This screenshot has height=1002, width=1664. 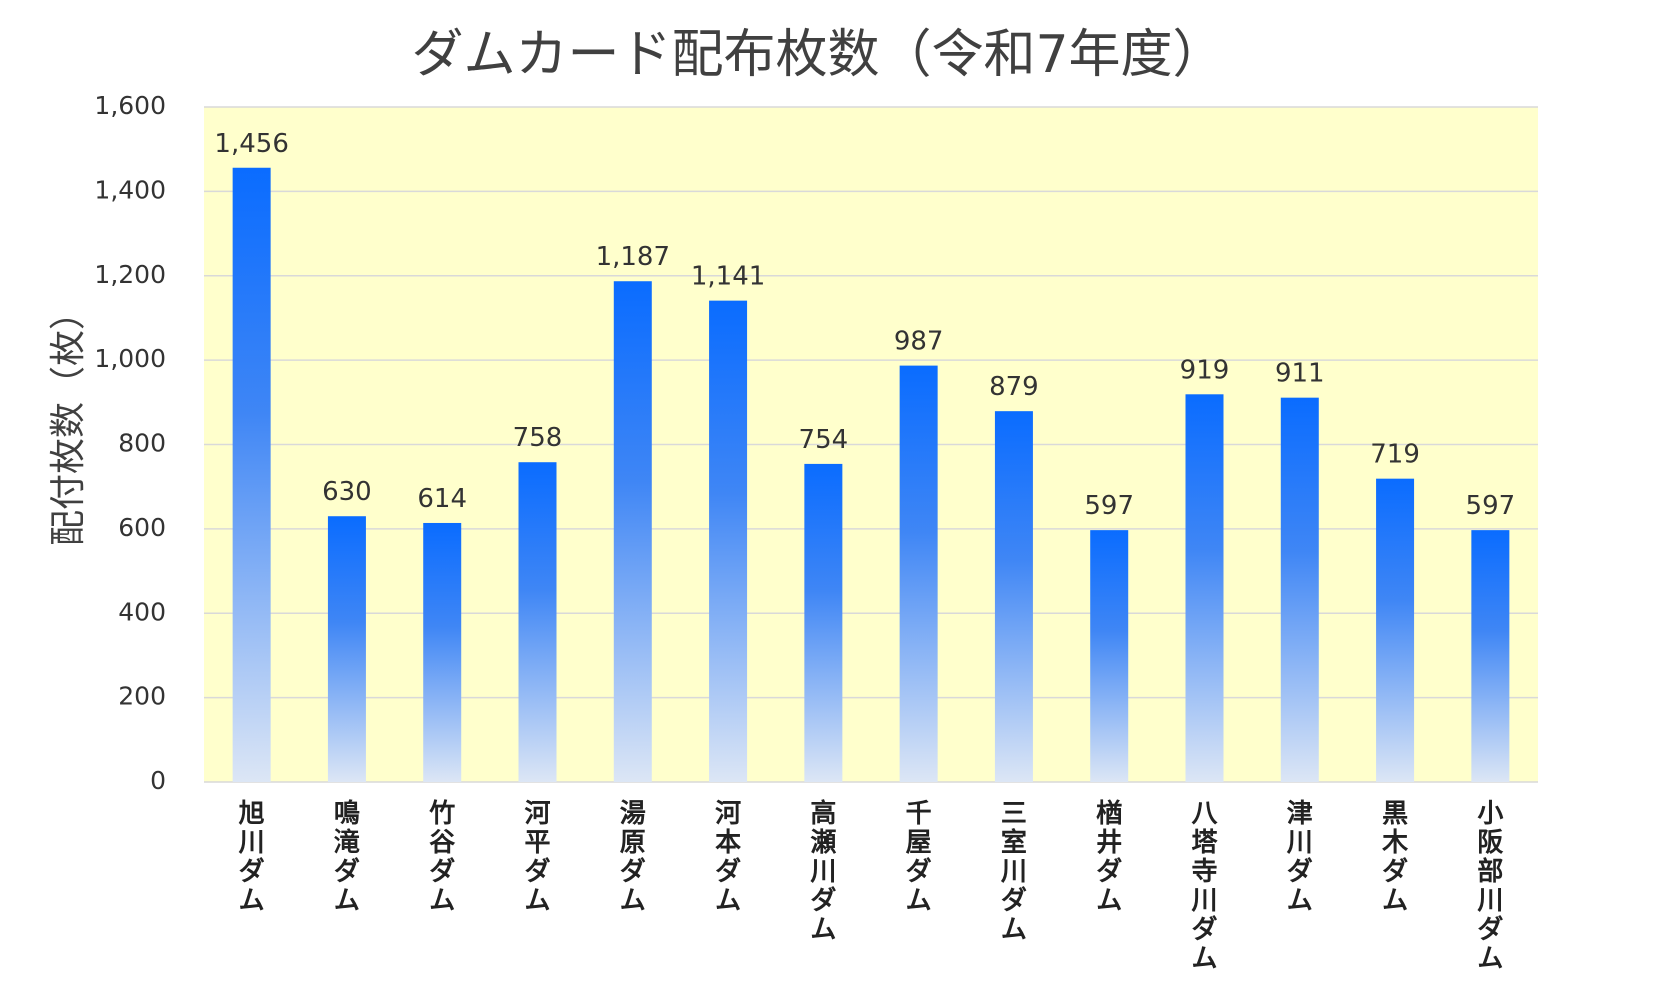 What do you see at coordinates (130, 189) in the screenshot?
I see `y-tick-label: 1,400` at bounding box center [130, 189].